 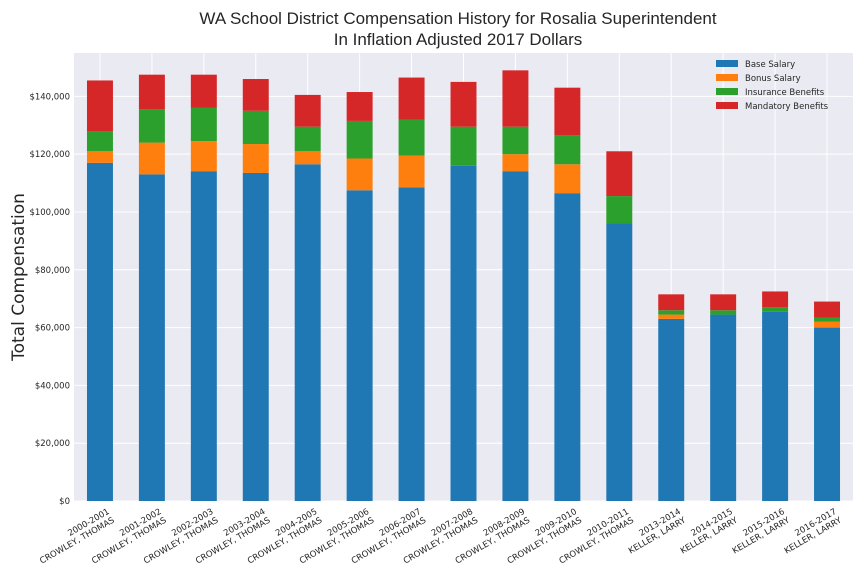 I want to click on y-tick-label: $80,000, so click(x=52, y=271).